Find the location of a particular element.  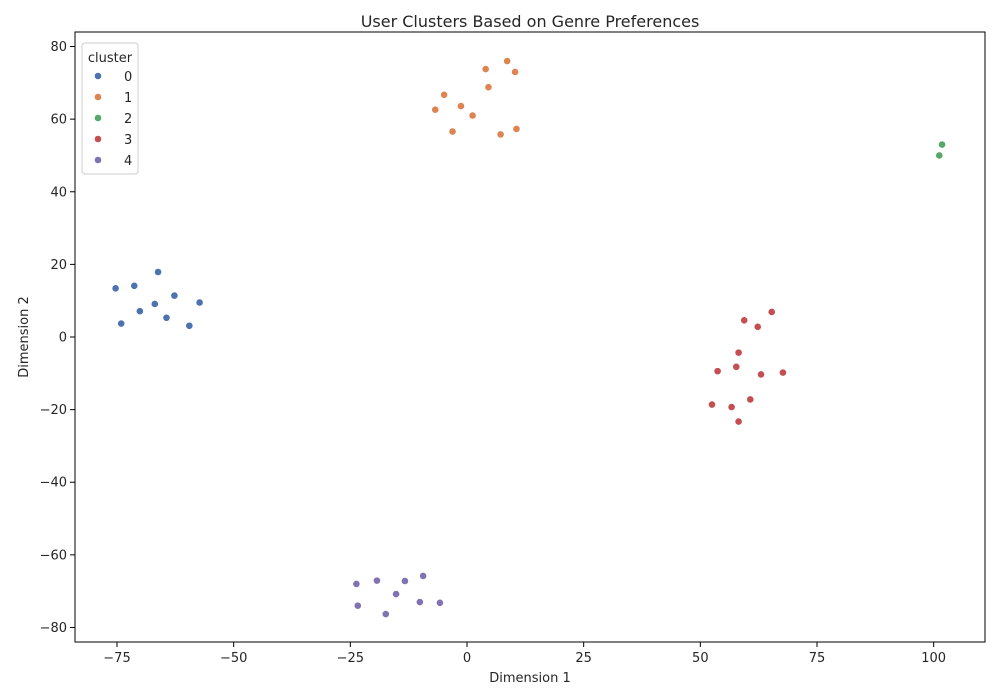

x-tick-label: −25 is located at coordinates (350, 658).